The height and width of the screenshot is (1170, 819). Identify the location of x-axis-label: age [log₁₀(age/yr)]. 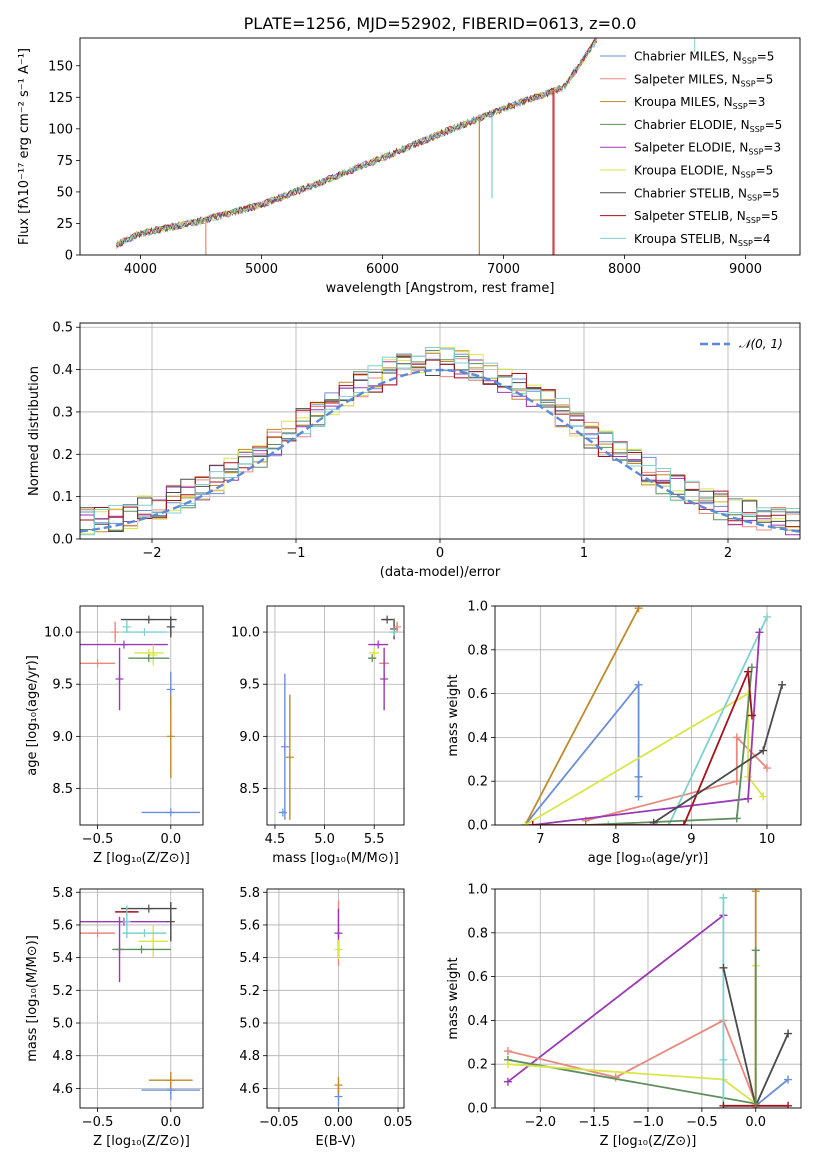
(648, 858).